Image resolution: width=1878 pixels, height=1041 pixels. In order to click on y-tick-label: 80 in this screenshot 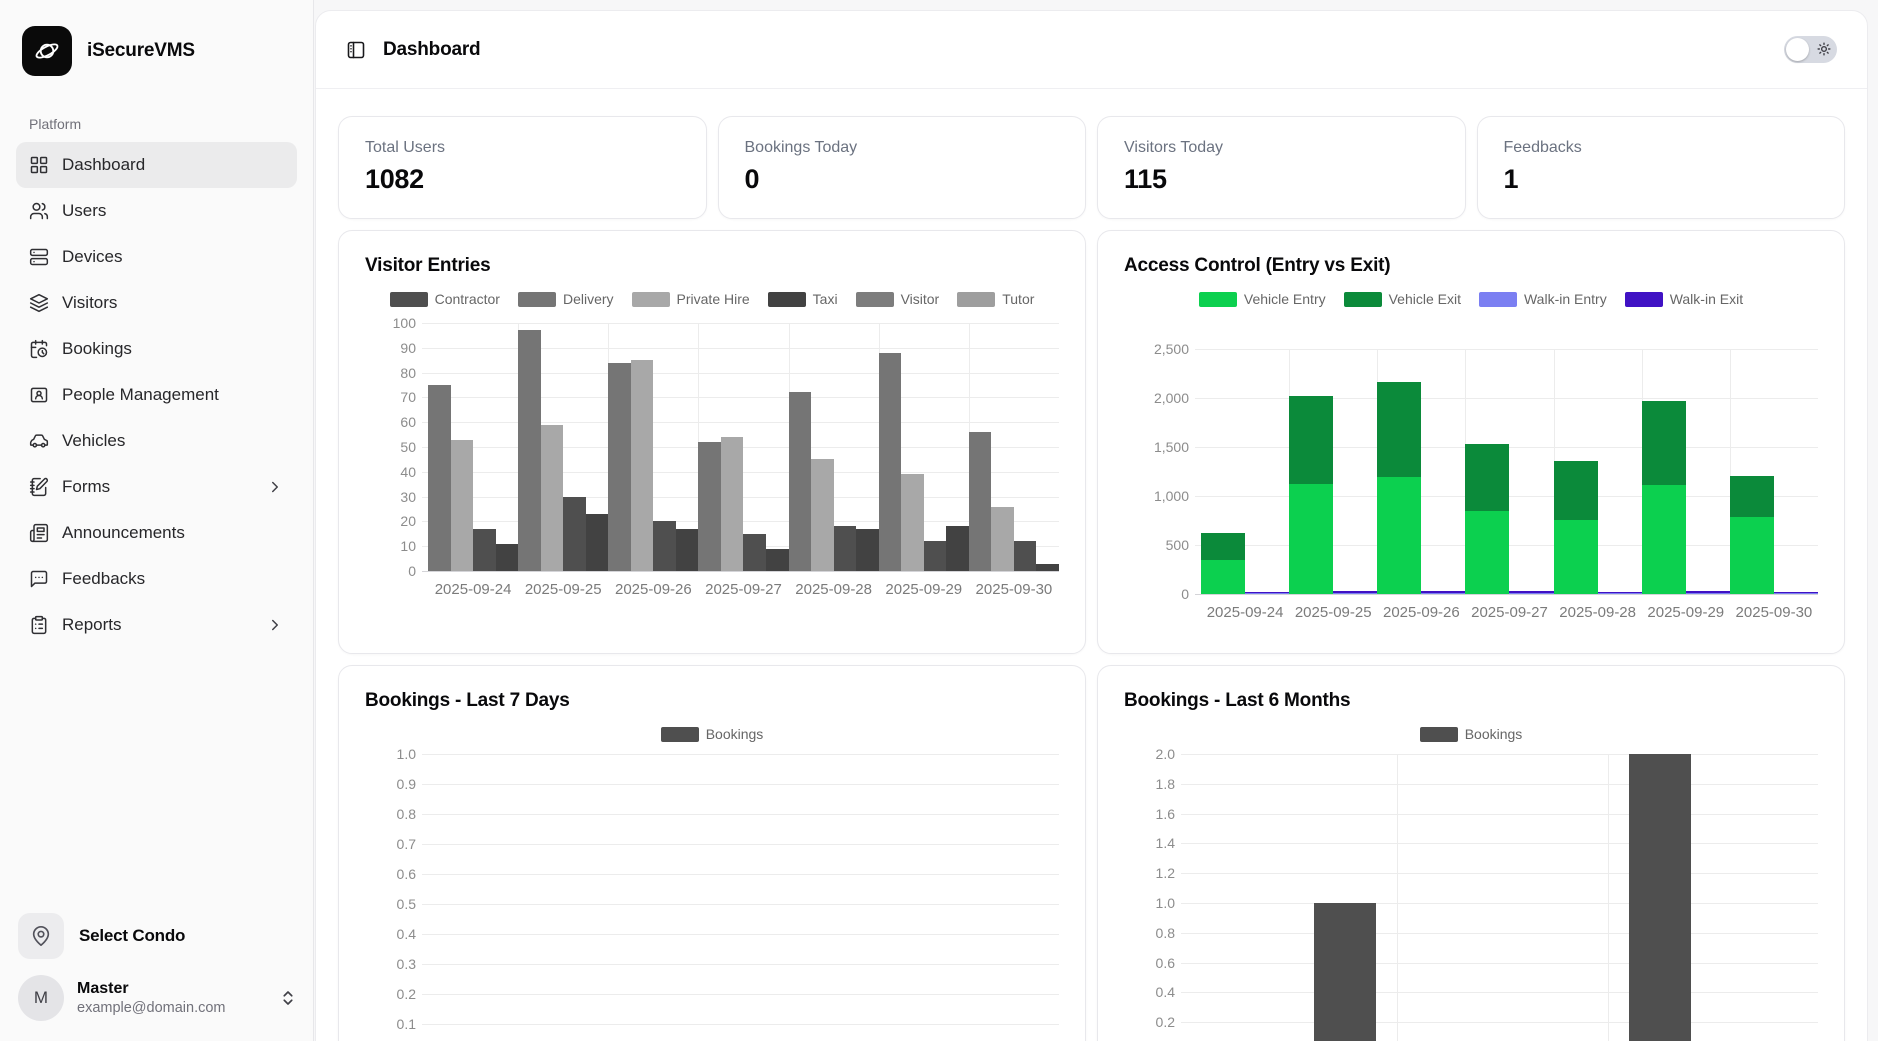, I will do `click(408, 372)`.